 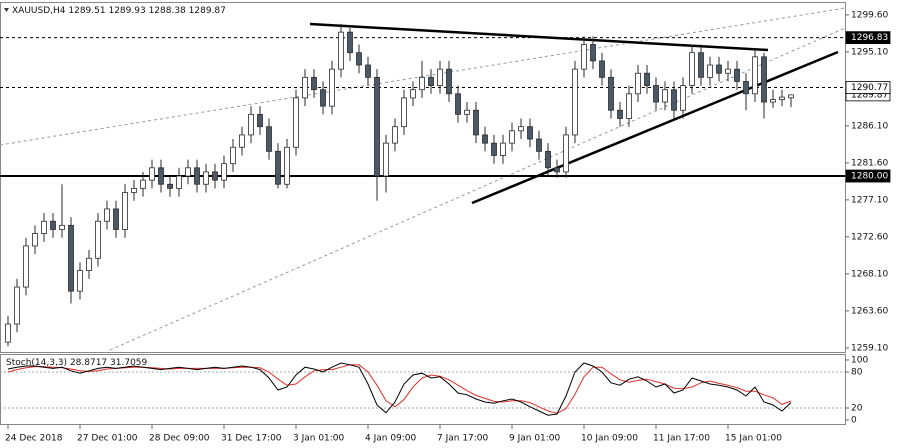 I want to click on price-label: 1290.77, so click(x=869, y=88).